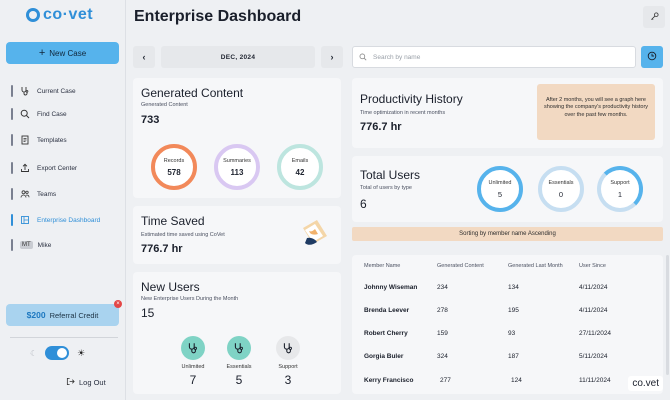 Image resolution: width=670 pixels, height=400 pixels. What do you see at coordinates (386, 333) in the screenshot?
I see `member-name: Robert Cherry` at bounding box center [386, 333].